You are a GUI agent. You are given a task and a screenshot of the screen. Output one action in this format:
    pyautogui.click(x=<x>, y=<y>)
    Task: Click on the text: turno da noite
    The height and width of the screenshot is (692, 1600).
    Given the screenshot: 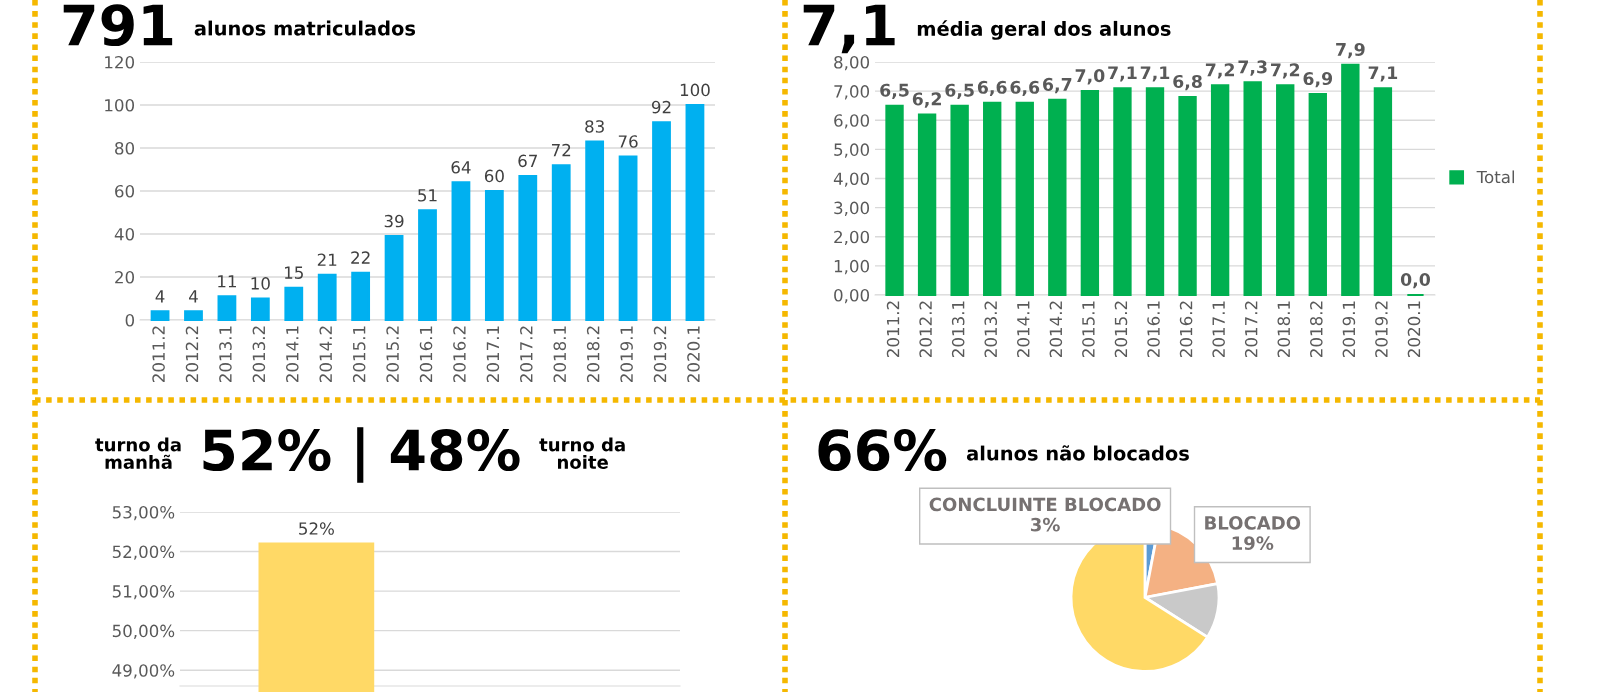 What is the action you would take?
    pyautogui.click(x=582, y=453)
    